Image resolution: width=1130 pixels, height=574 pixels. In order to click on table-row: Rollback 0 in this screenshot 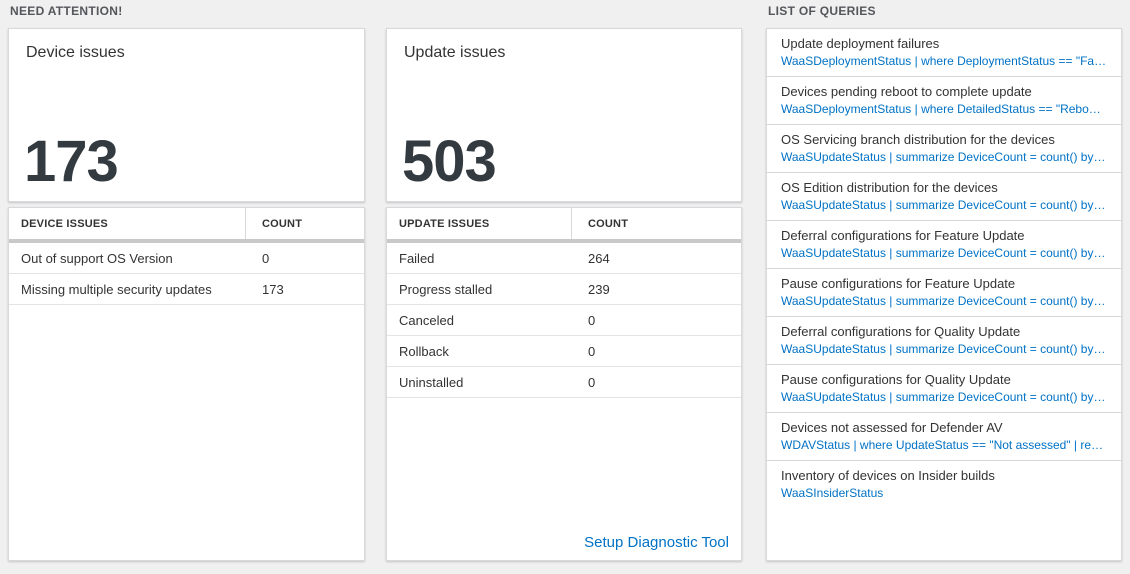, I will do `click(564, 351)`.